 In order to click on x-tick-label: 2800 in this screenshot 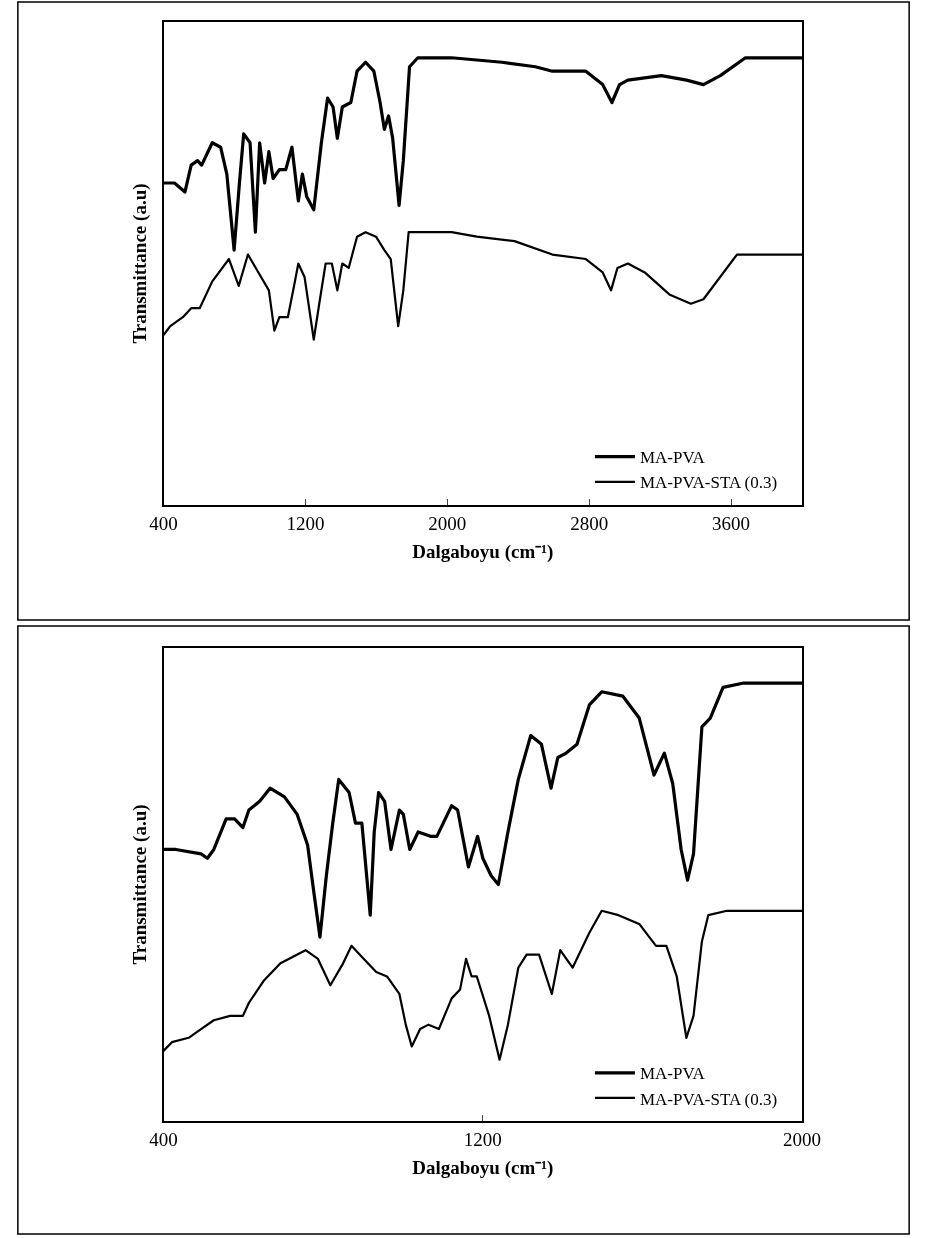, I will do `click(589, 523)`.